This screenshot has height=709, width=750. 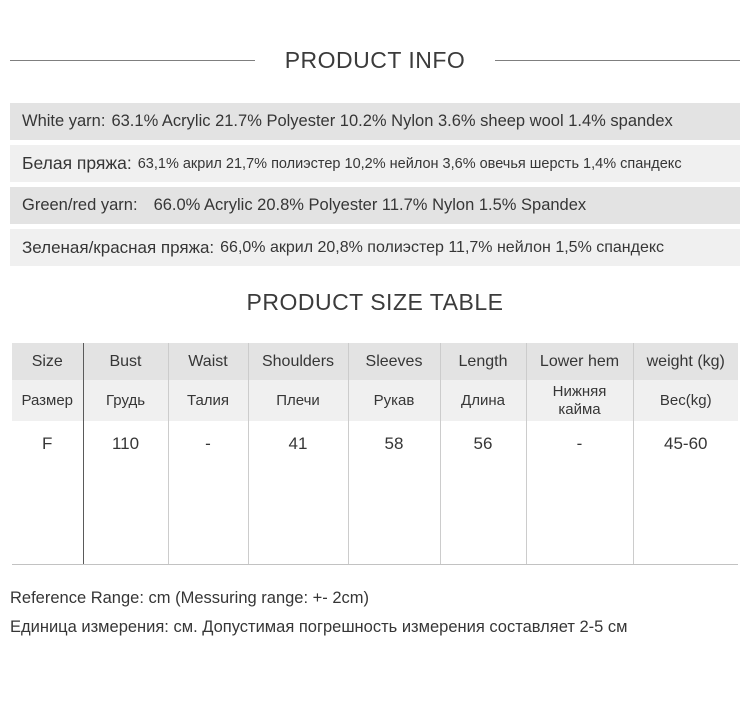 What do you see at coordinates (579, 361) in the screenshot?
I see `col-header-lower-hem: Lower hem` at bounding box center [579, 361].